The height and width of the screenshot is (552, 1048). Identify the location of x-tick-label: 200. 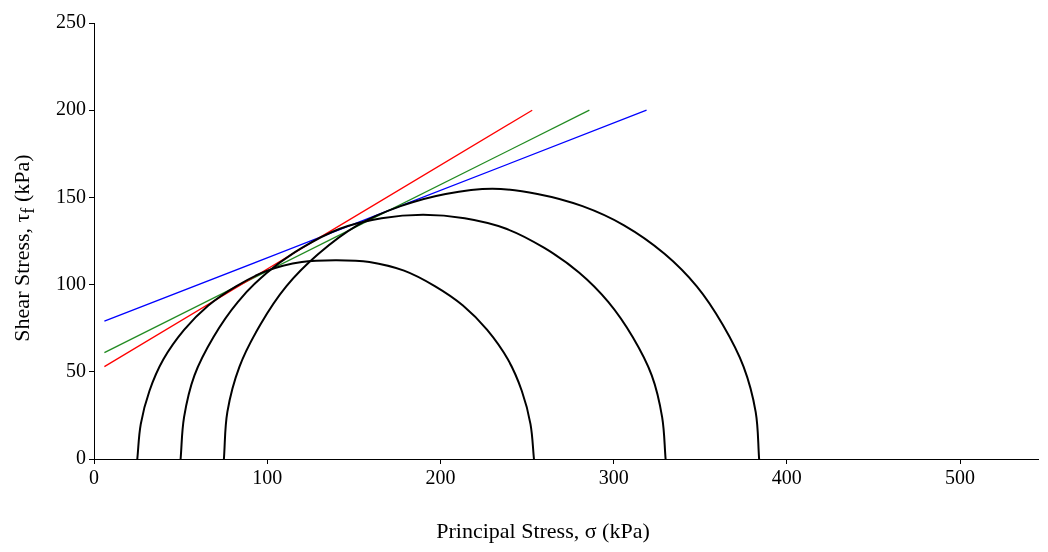
(440, 477).